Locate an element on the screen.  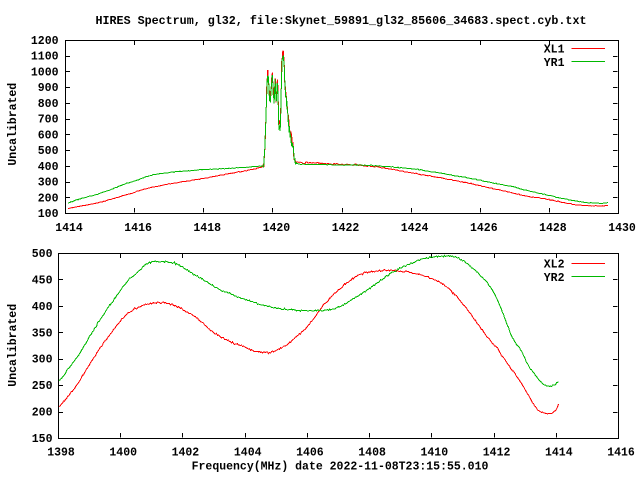
svg-text: 1424 is located at coordinates (415, 228).